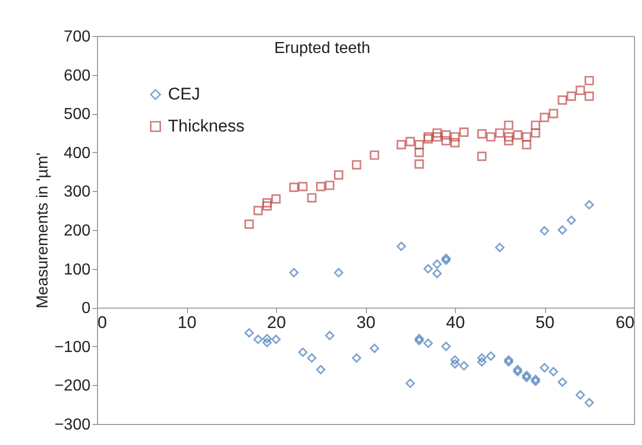 Image resolution: width=642 pixels, height=445 pixels. What do you see at coordinates (276, 322) in the screenshot?
I see `x-tick-label: 20` at bounding box center [276, 322].